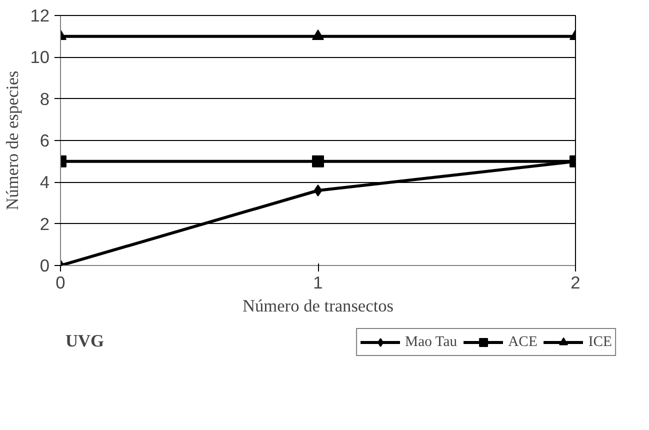 This screenshot has width=649, height=430. What do you see at coordinates (45, 182) in the screenshot?
I see `y-tick-label: 4` at bounding box center [45, 182].